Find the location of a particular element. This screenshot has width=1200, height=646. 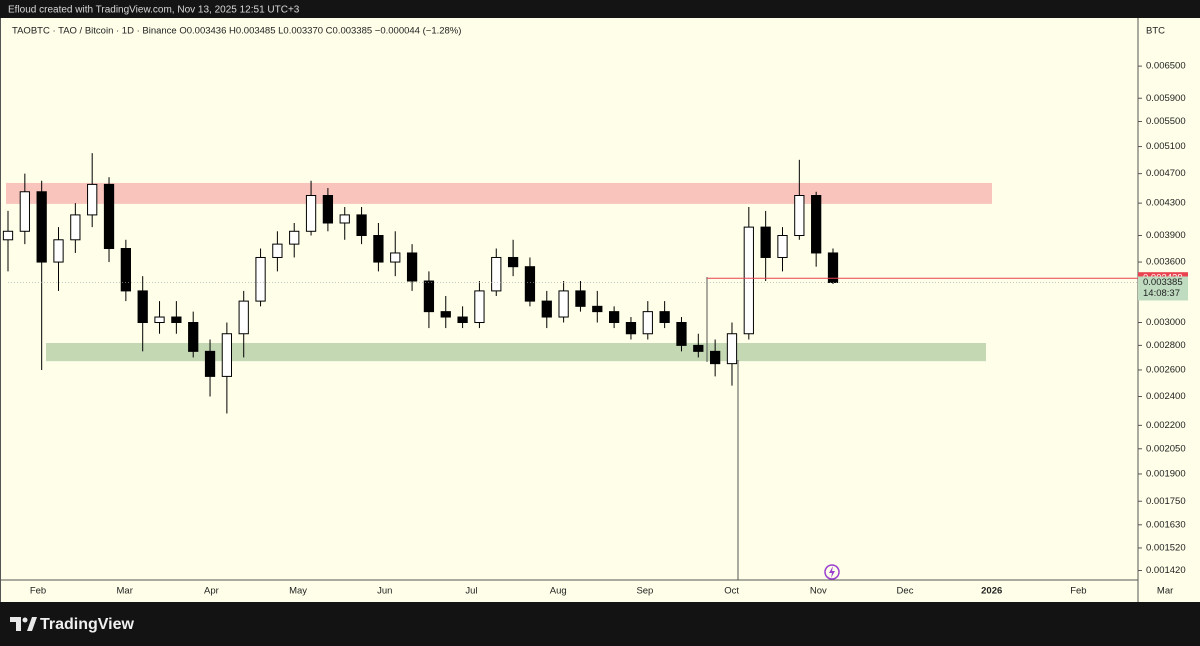

y-tick-label: 0.004700 is located at coordinates (1166, 173).